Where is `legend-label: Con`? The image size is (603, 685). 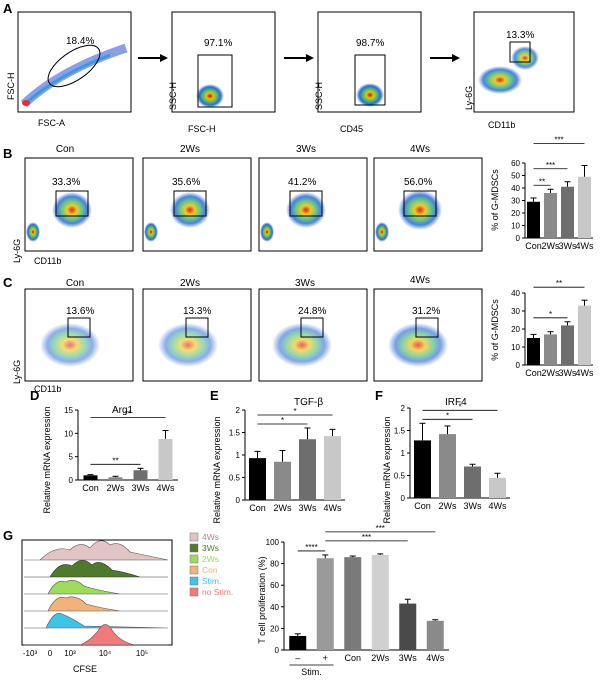
legend-label: Con is located at coordinates (210, 570).